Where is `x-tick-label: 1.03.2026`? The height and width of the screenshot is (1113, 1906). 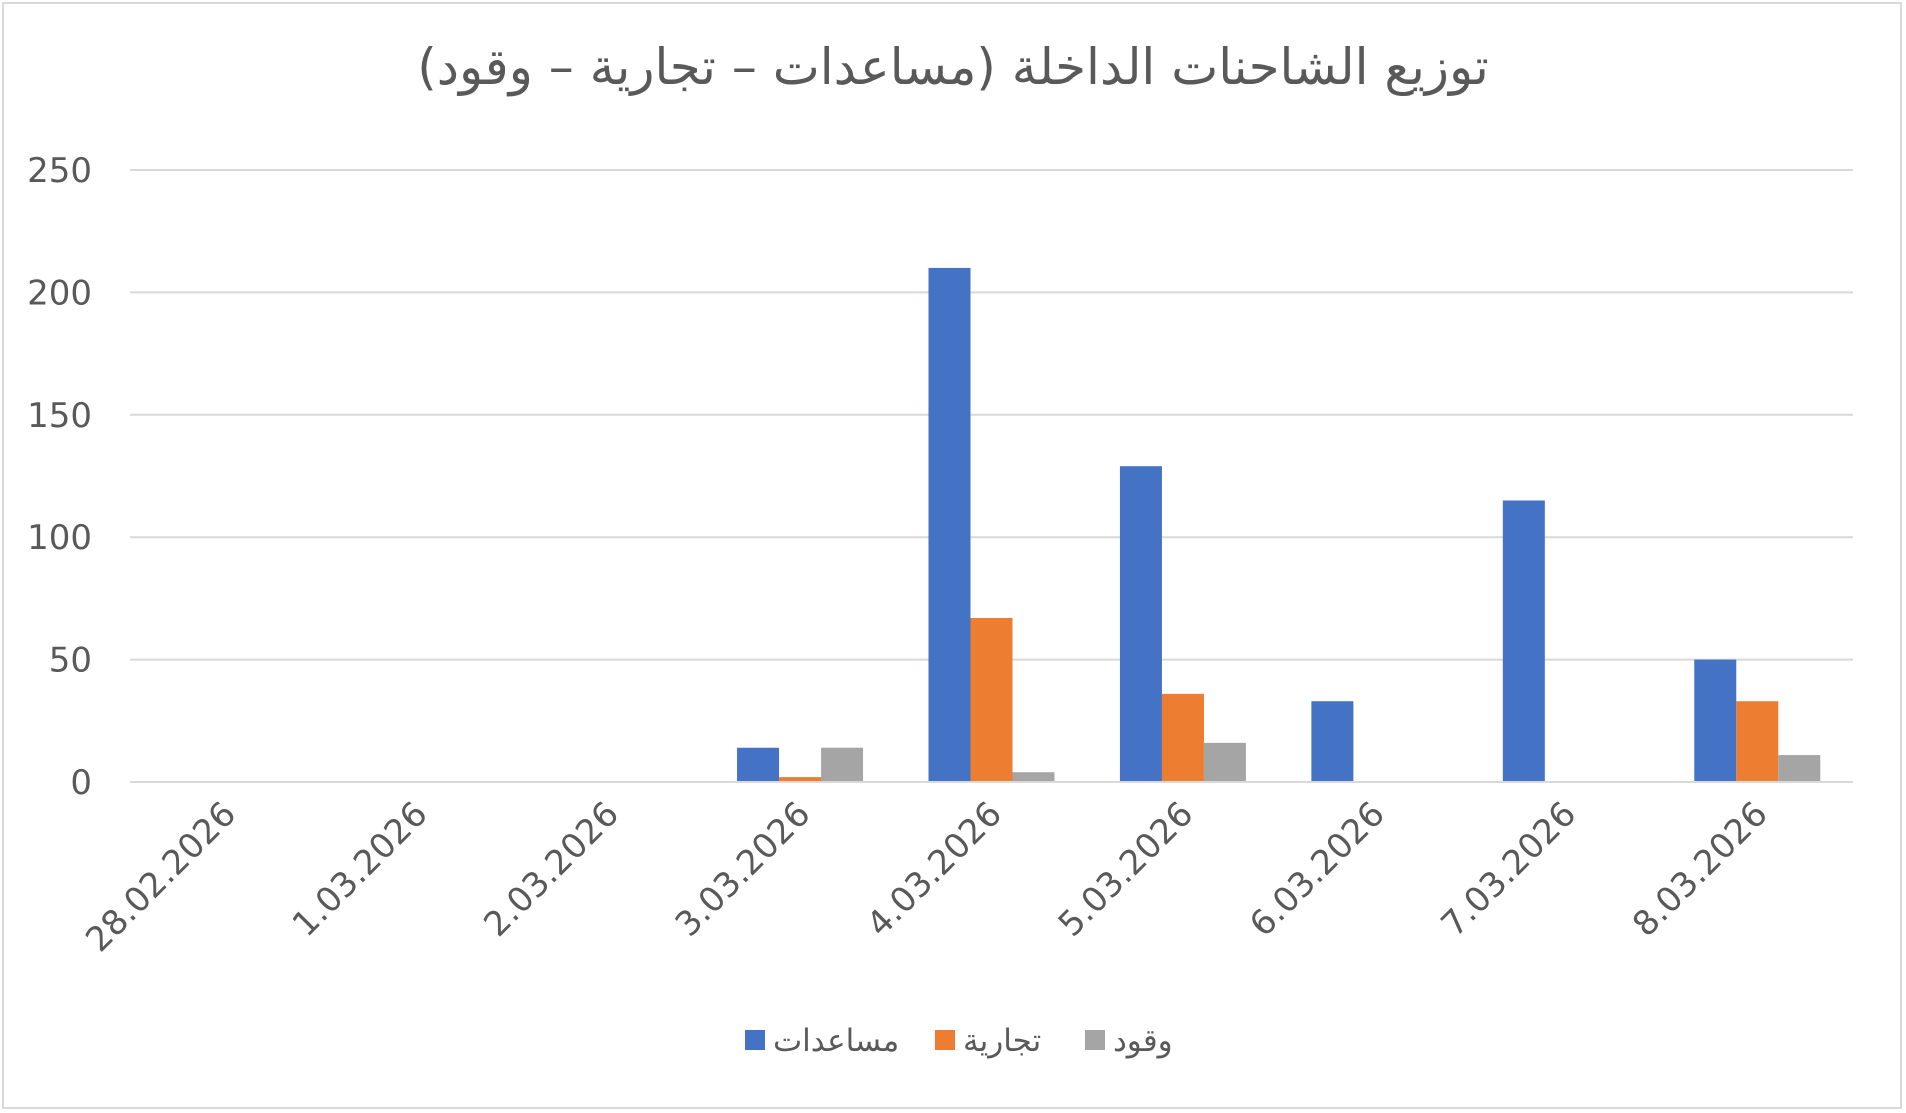
x-tick-label: 1.03.2026 is located at coordinates (360, 869).